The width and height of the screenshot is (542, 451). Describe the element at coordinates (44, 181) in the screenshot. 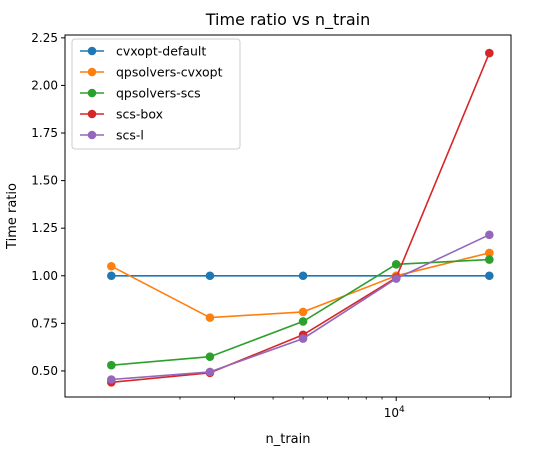

I see `y-tick-label: 1.50` at that location.